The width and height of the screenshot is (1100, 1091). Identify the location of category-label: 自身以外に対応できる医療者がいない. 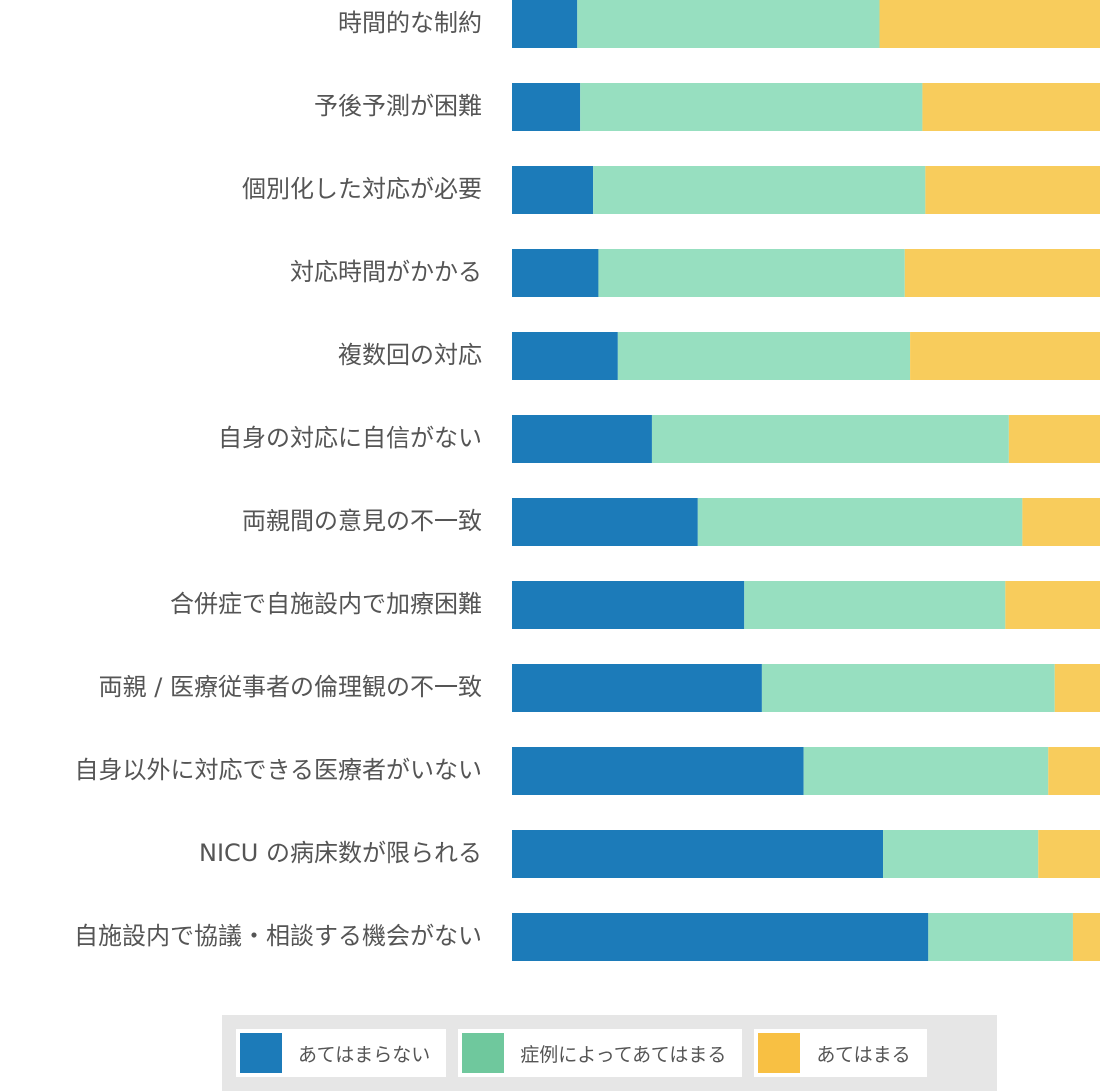
(278, 770).